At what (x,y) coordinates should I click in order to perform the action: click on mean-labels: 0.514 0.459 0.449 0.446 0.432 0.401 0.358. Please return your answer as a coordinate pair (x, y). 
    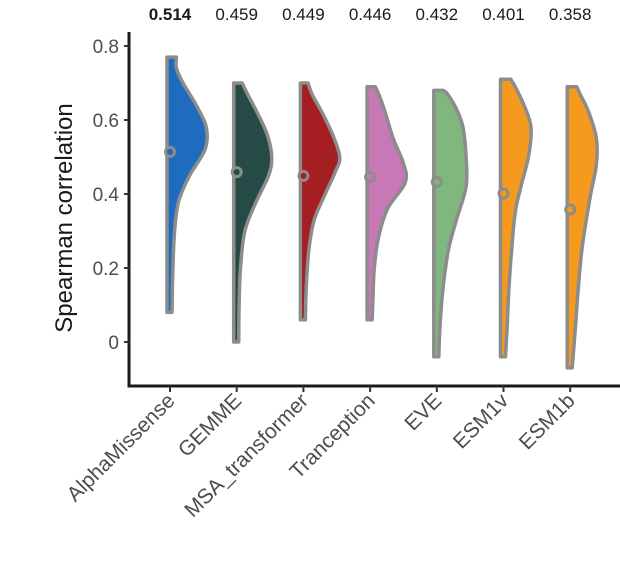
    Looking at the image, I should click on (370, 14).